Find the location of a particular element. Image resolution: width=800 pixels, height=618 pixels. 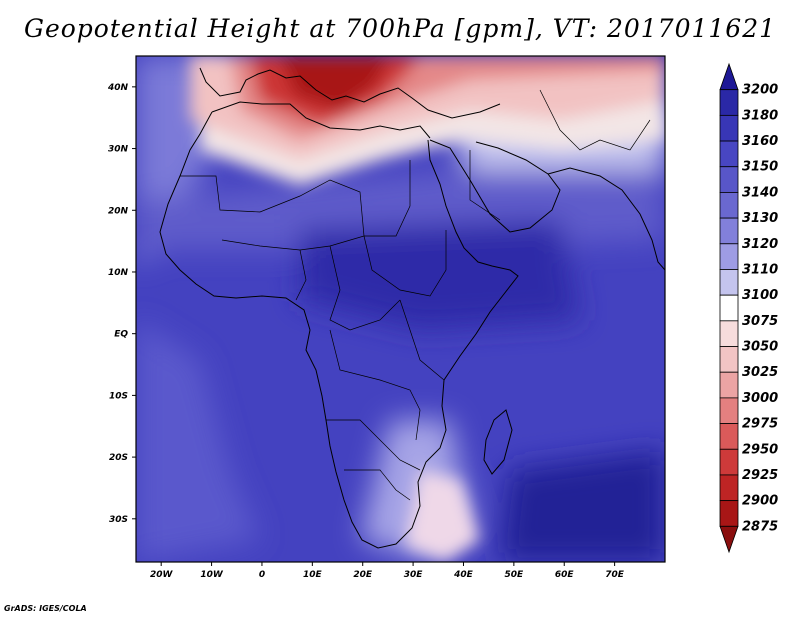

colorbar-label: 3180 is located at coordinates (760, 115).